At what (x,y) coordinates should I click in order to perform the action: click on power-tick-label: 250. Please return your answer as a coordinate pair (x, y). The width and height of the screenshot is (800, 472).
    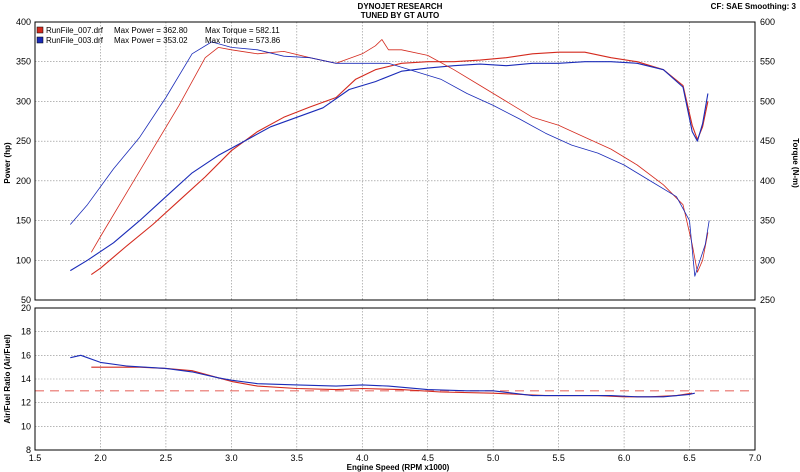
    Looking at the image, I should click on (23, 141).